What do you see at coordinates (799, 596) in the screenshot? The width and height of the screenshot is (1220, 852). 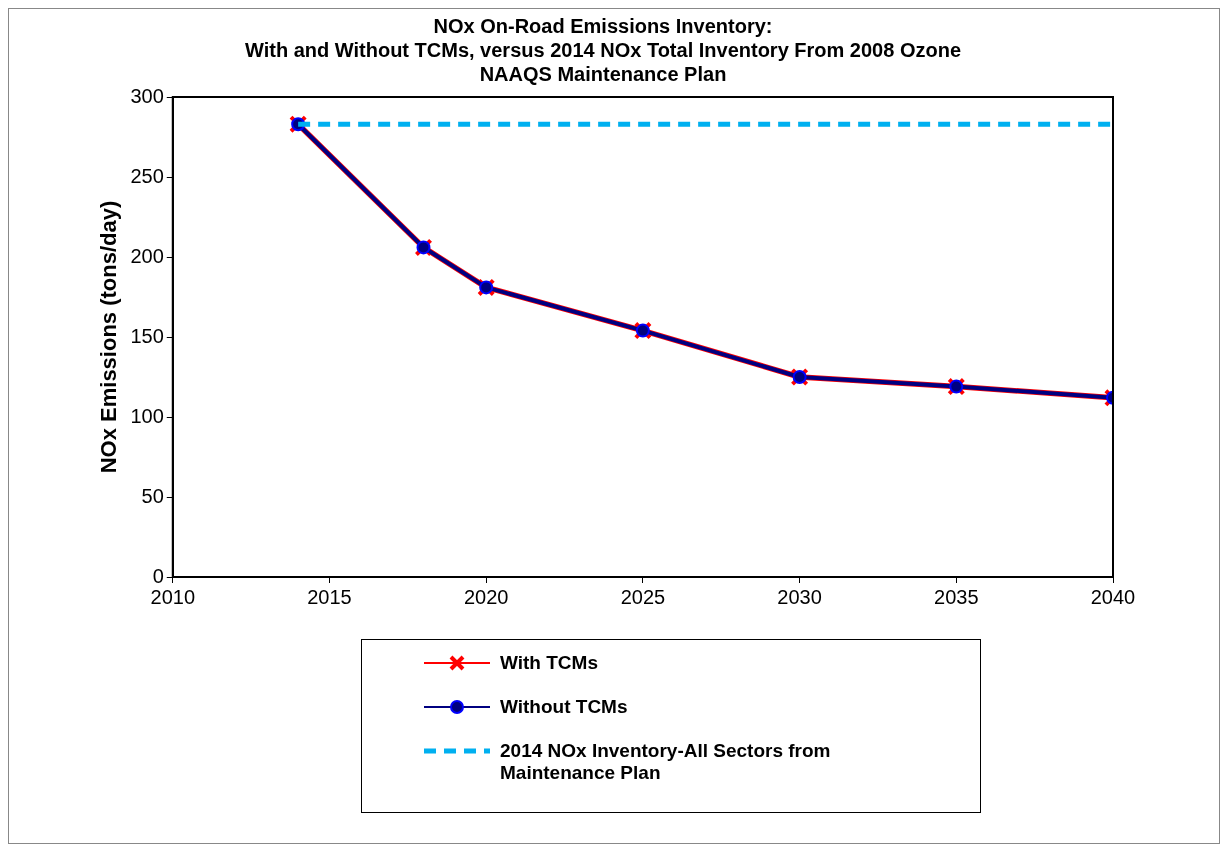 I see `x-tick-label: 2030` at bounding box center [799, 596].